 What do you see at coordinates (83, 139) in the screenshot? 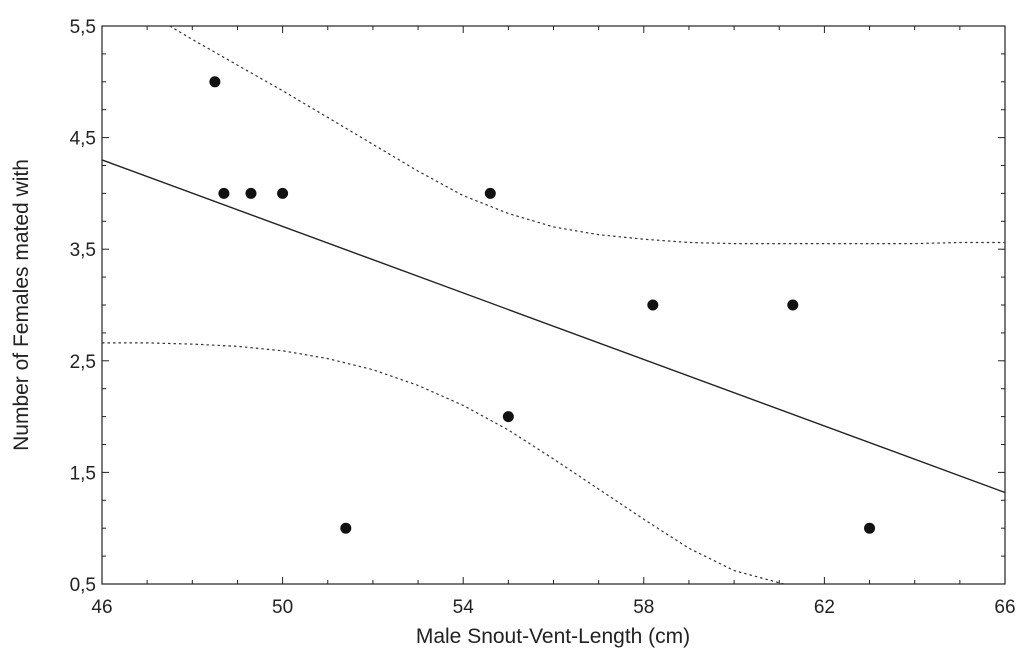
I see `y-tick-label: 4,5` at bounding box center [83, 139].